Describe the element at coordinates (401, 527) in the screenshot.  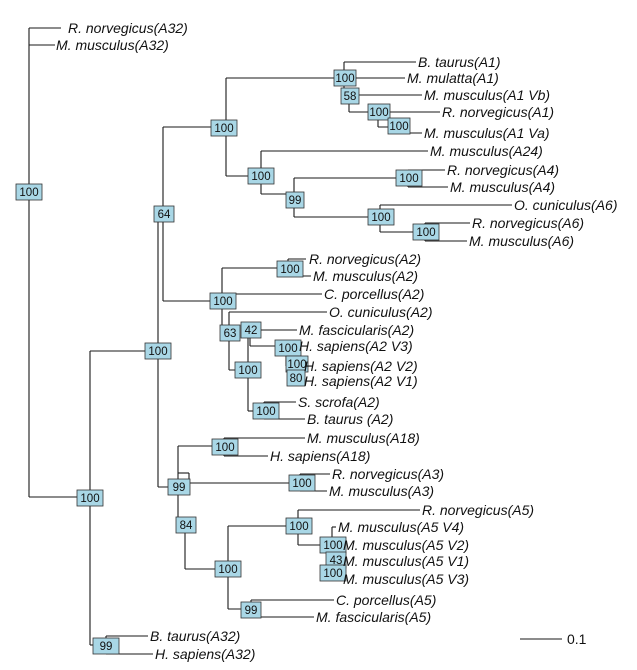
I see `taxon-label: M. musculus(A5 V4)` at that location.